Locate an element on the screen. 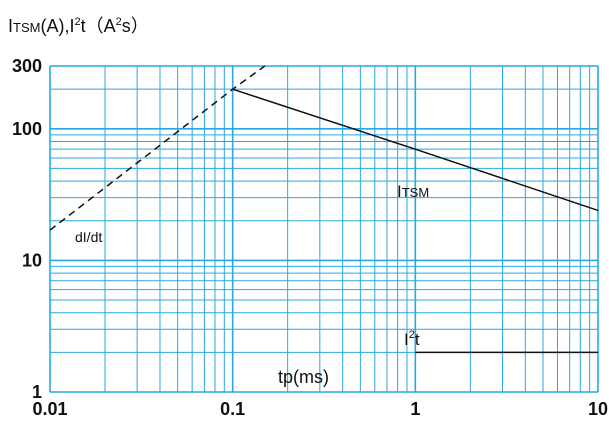 The width and height of the screenshot is (609, 422). x-tick-label: 0.01 is located at coordinates (49, 409).